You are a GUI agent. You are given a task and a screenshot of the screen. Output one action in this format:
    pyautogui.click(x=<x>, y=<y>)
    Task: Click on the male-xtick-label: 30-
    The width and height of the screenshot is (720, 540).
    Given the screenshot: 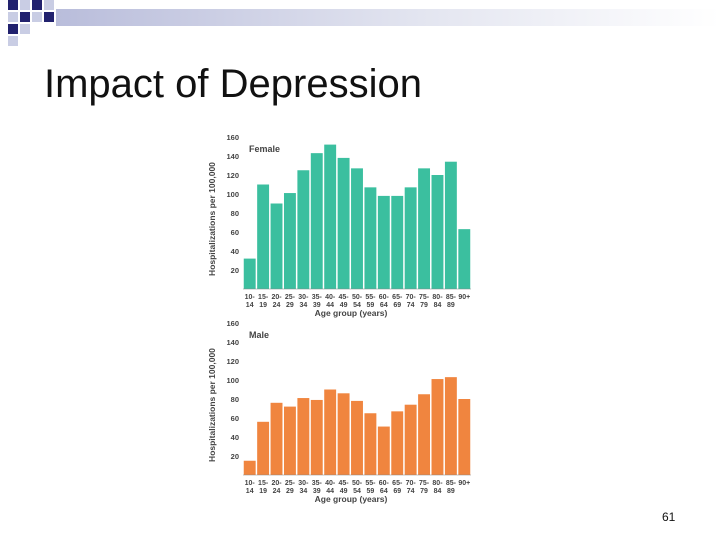 What is the action you would take?
    pyautogui.click(x=303, y=483)
    